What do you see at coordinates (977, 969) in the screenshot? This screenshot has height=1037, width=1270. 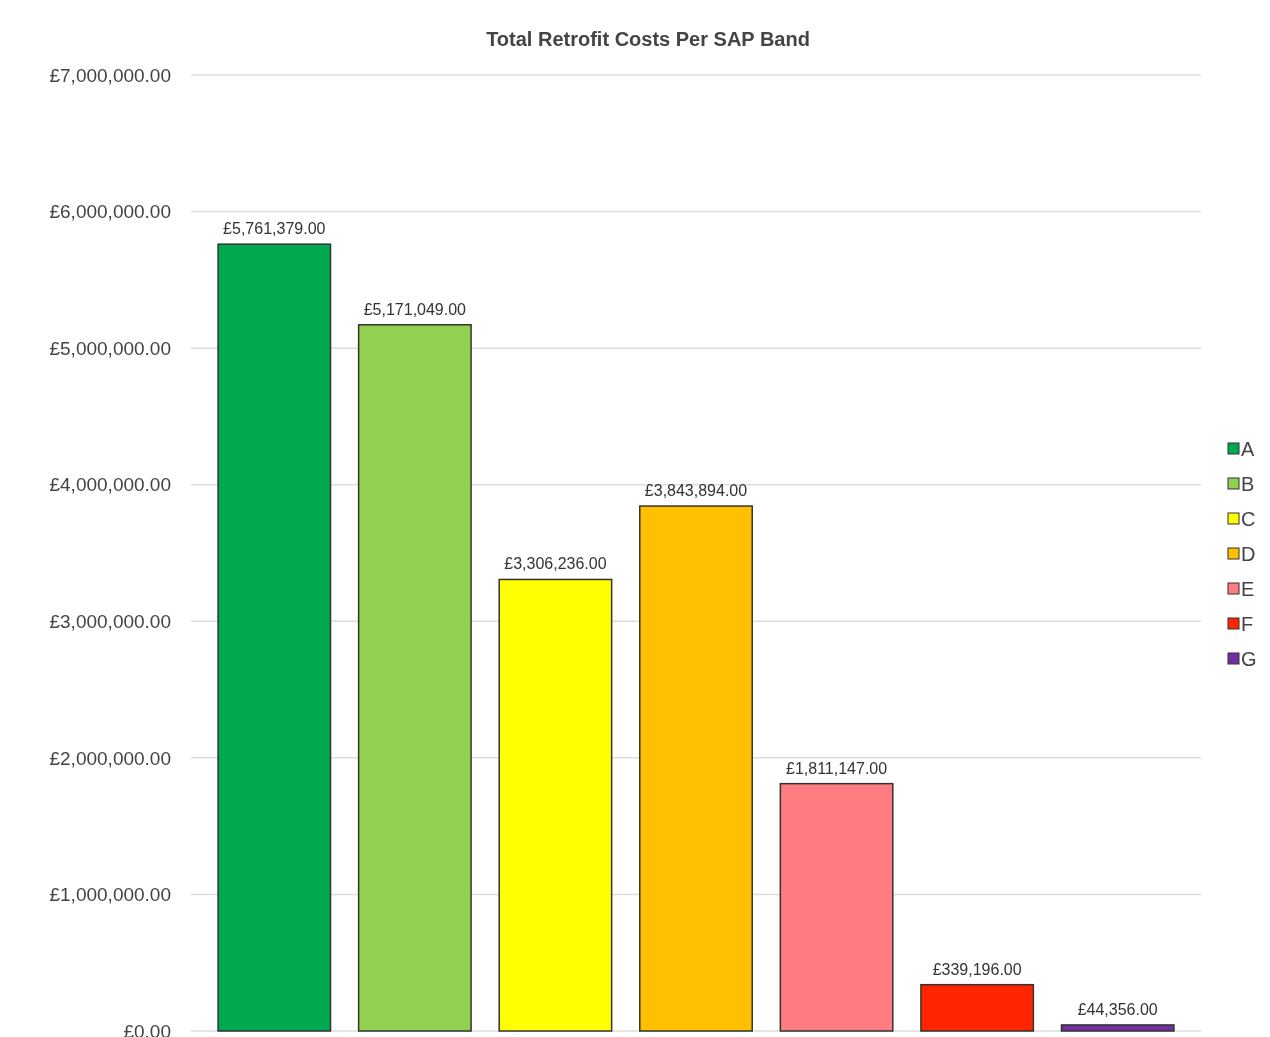 I see `data-label: £339,196.00` at bounding box center [977, 969].